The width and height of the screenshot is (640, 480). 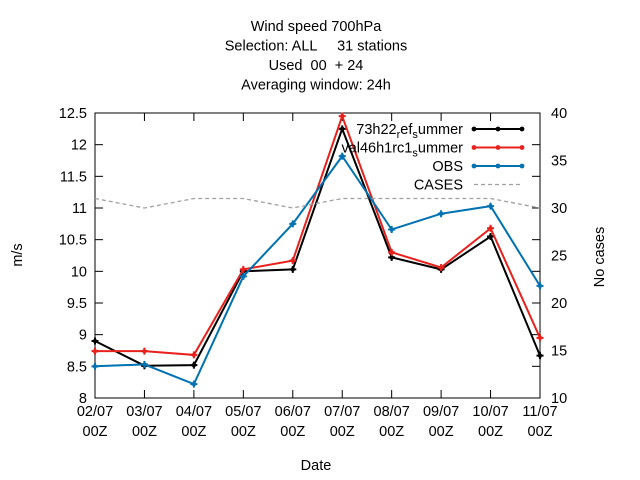 What do you see at coordinates (73, 114) in the screenshot?
I see `y-tick-label: 12.5` at bounding box center [73, 114].